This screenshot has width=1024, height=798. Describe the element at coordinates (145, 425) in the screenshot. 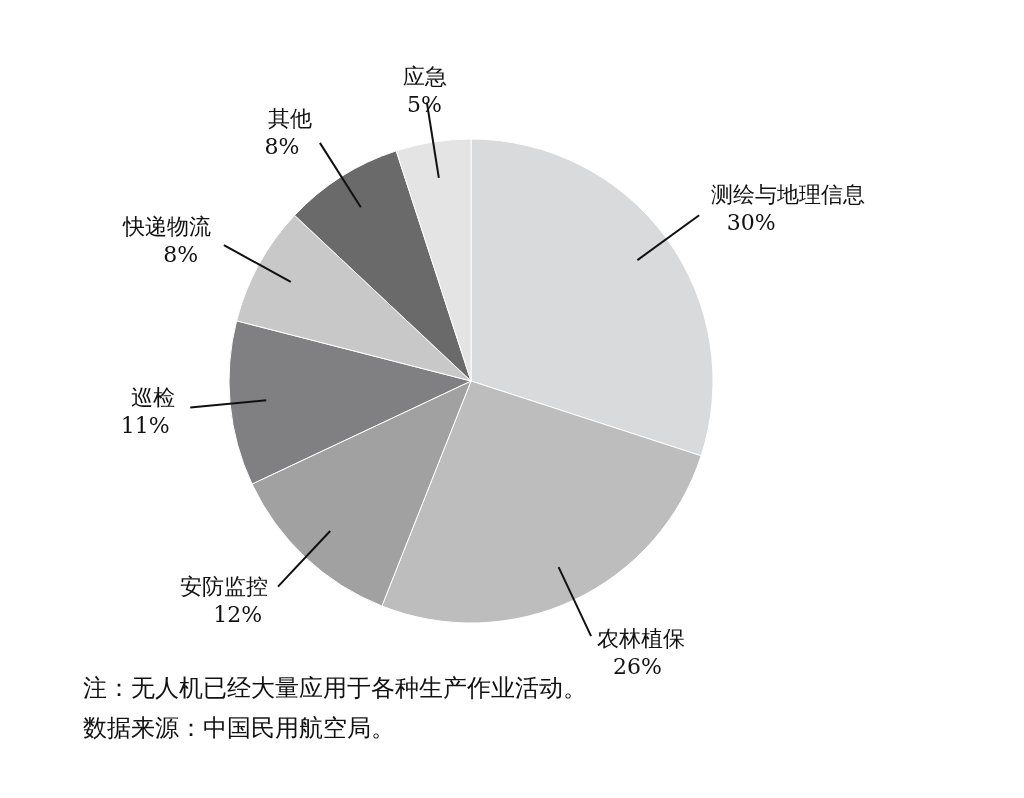

I see `data-label: 11%` at that location.